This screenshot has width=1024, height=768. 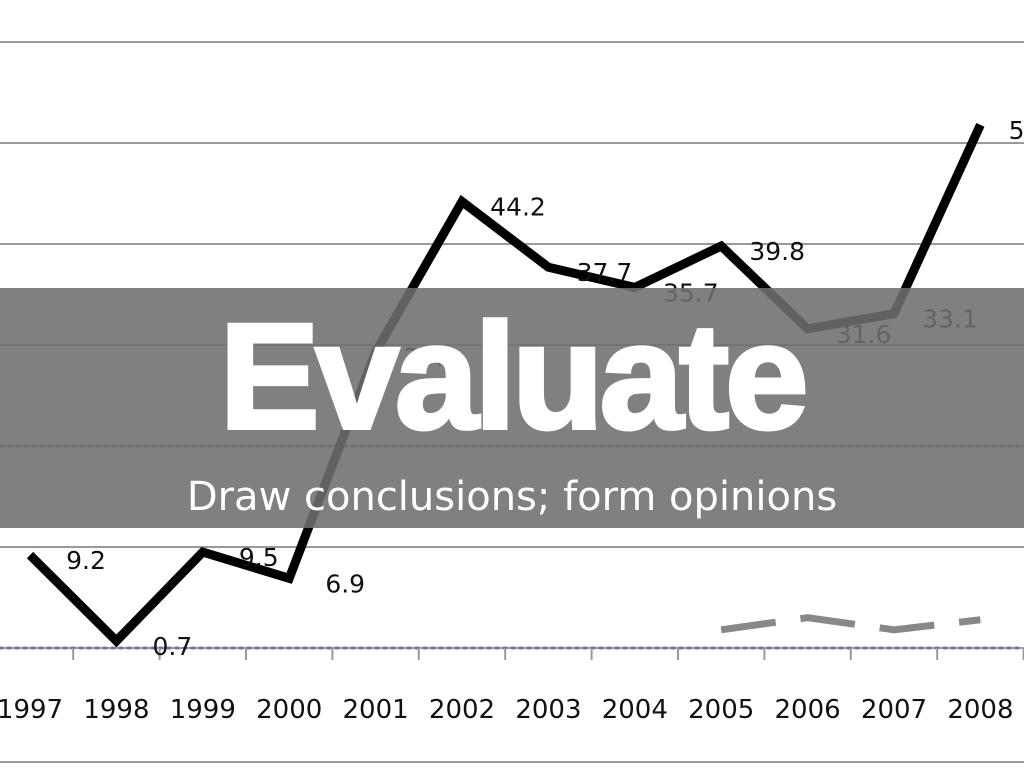 I want to click on data-label: 9.5, so click(x=259, y=557).